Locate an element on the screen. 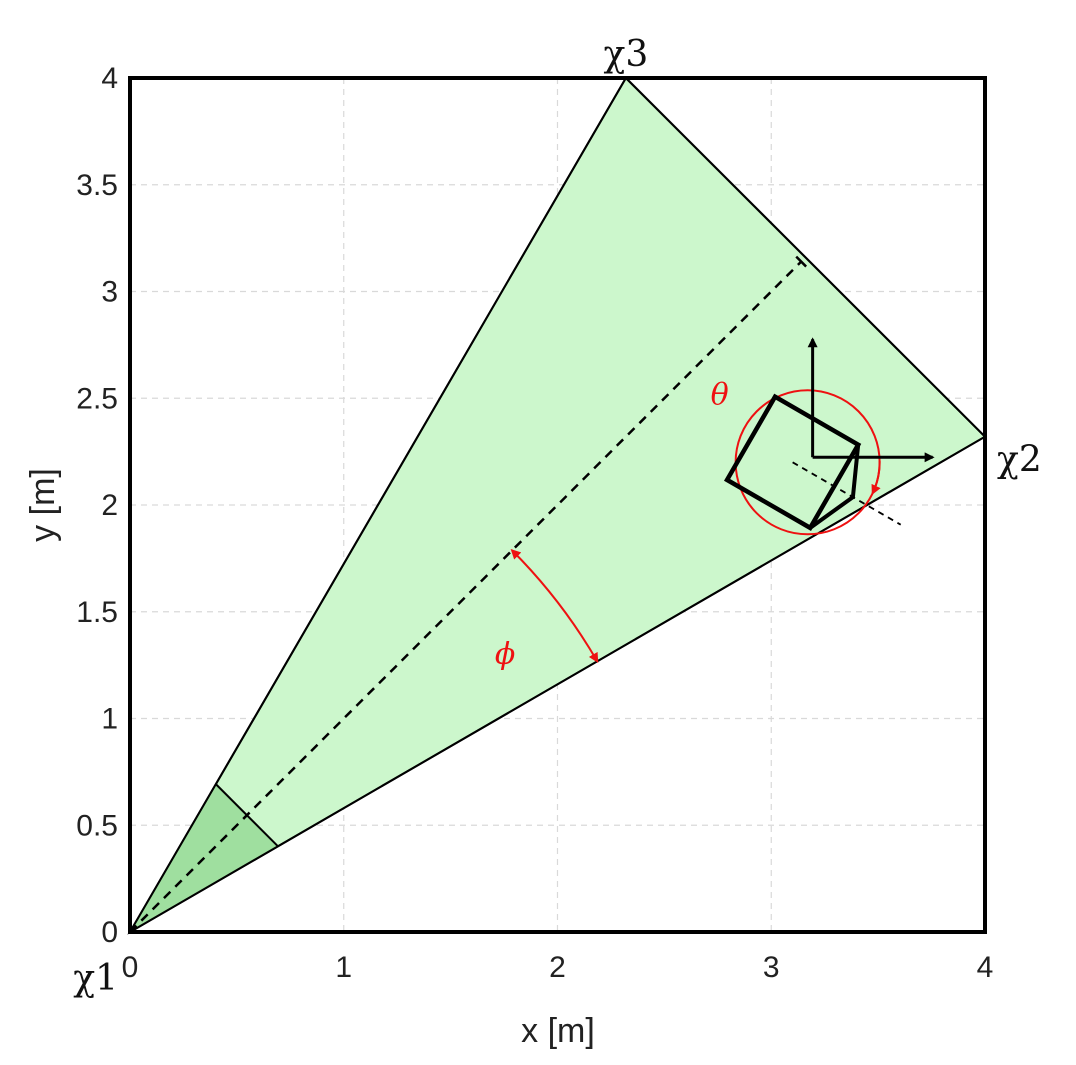 The height and width of the screenshot is (1065, 1076). phi-angle-arc is located at coordinates (554, 606).